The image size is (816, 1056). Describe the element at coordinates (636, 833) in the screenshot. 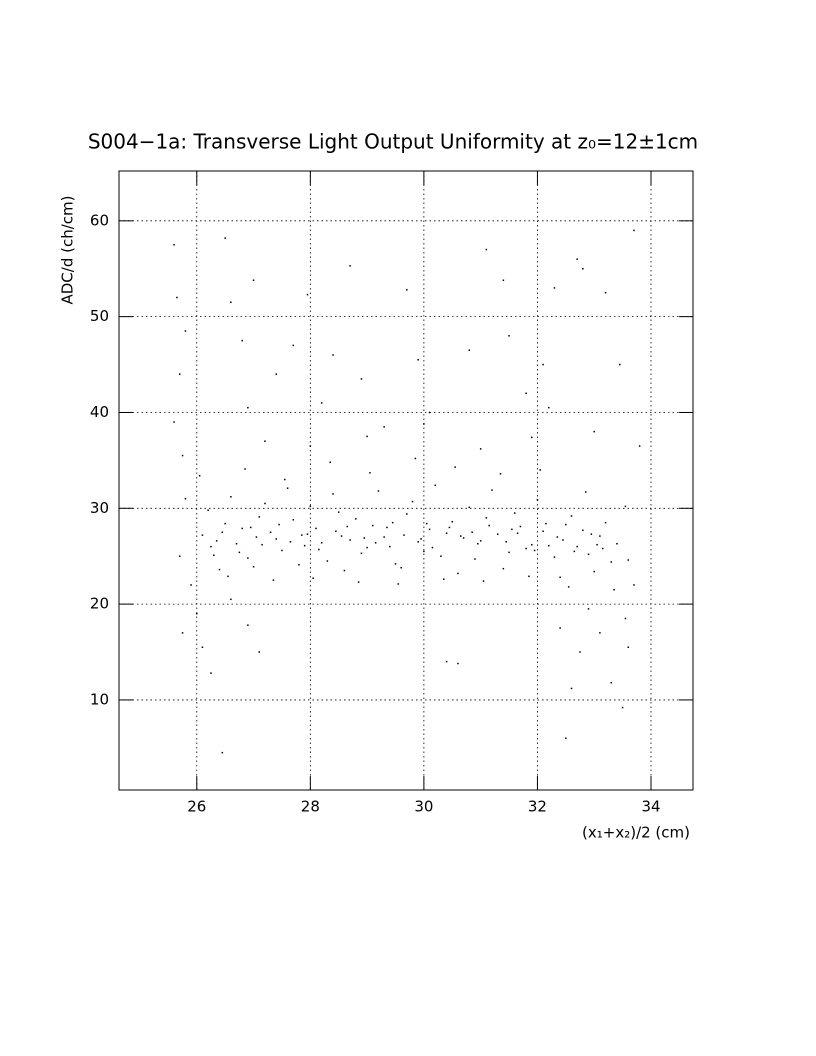

I see `x-axis-label: (x₁+x₂)/2 (cm)` at that location.